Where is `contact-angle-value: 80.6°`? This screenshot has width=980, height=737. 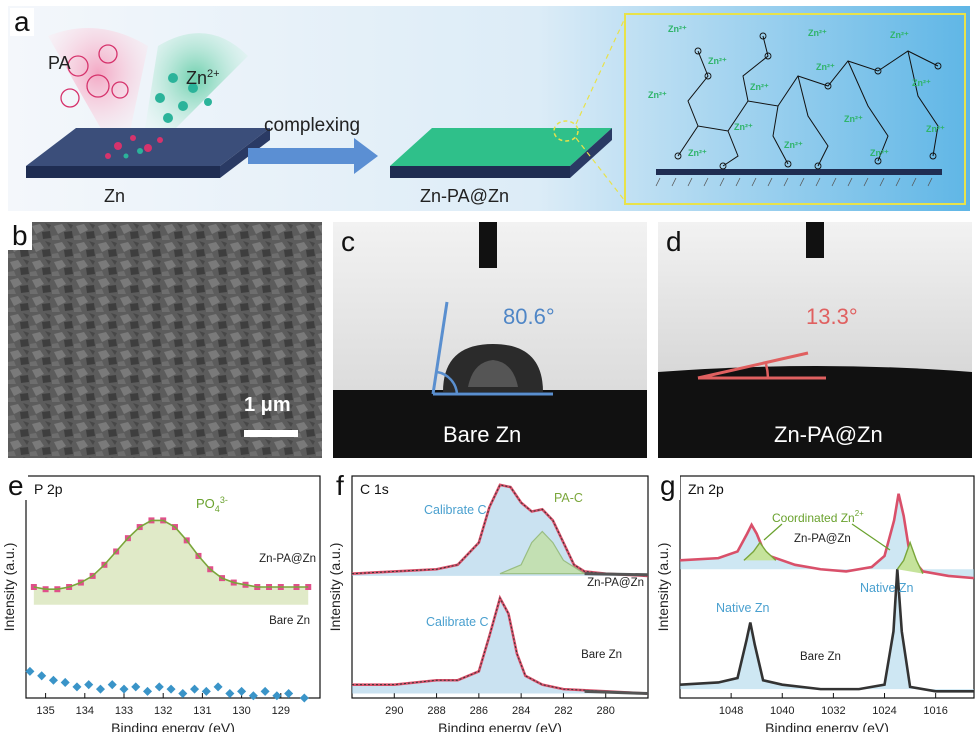
contact-angle-value: 80.6° is located at coordinates (529, 316).